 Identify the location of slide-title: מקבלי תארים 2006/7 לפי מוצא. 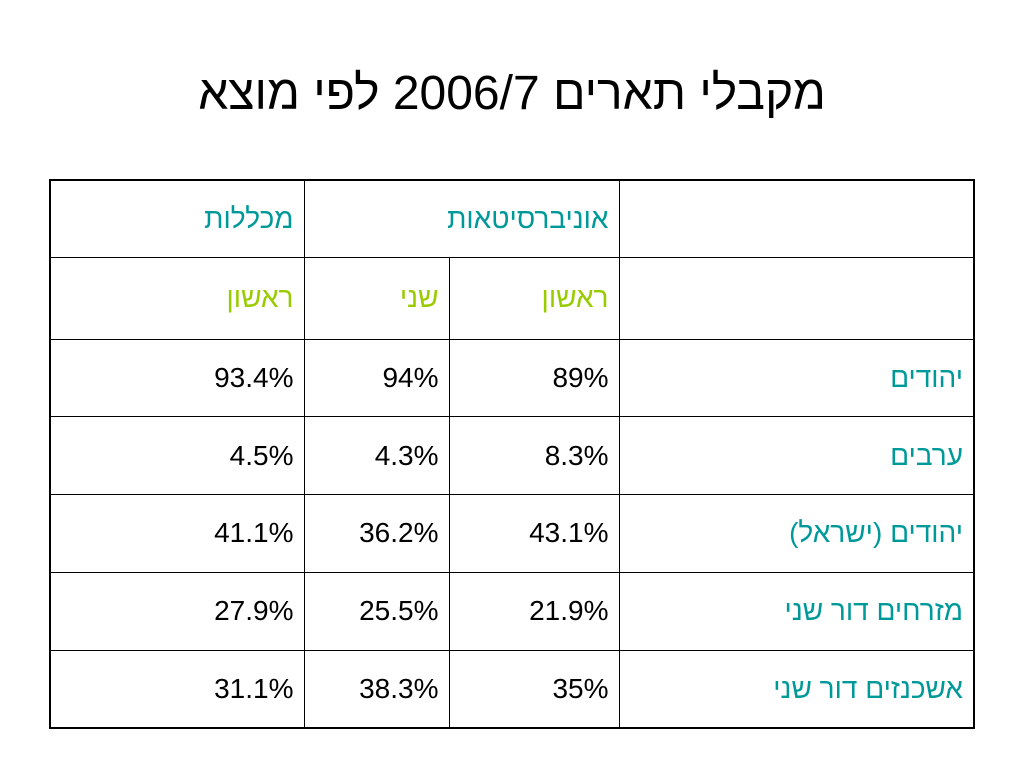
(512, 93).